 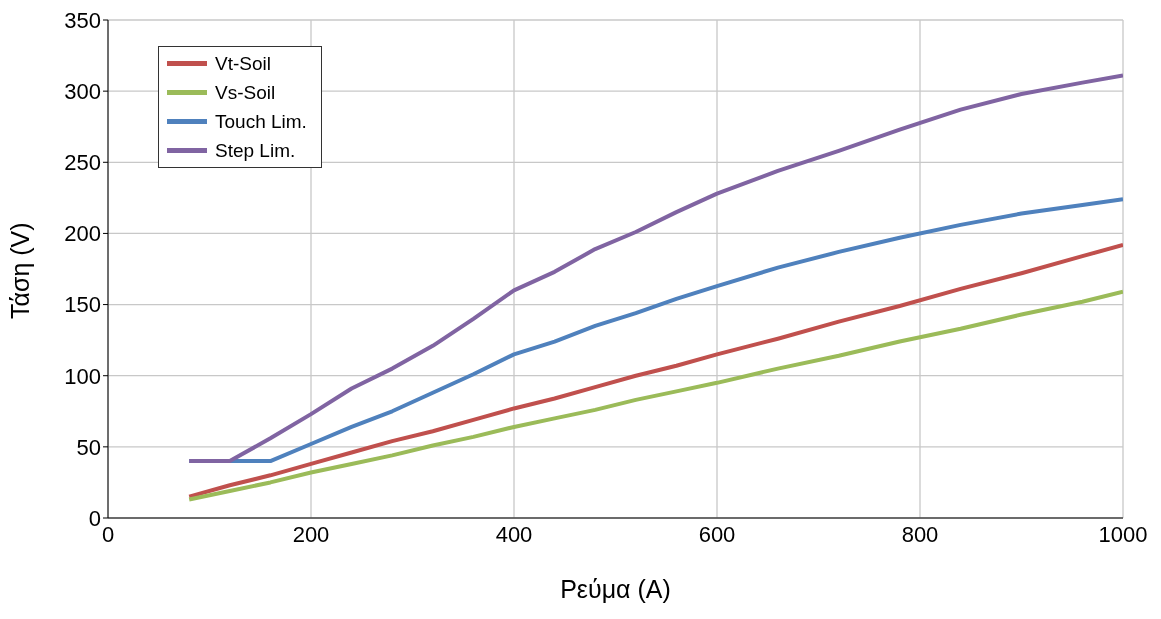 I want to click on y-tick-label: 250, so click(x=82, y=163).